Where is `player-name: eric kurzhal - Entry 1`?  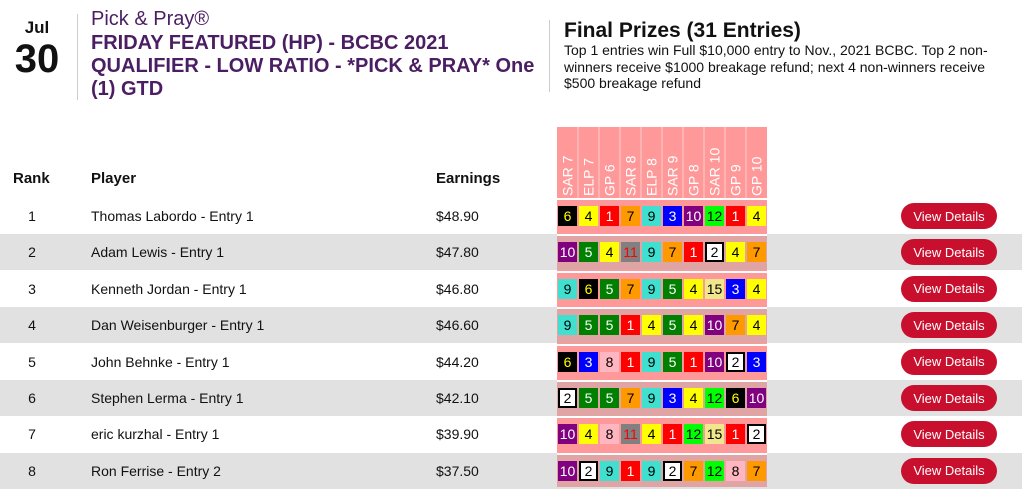 player-name: eric kurzhal - Entry 1 is located at coordinates (155, 434).